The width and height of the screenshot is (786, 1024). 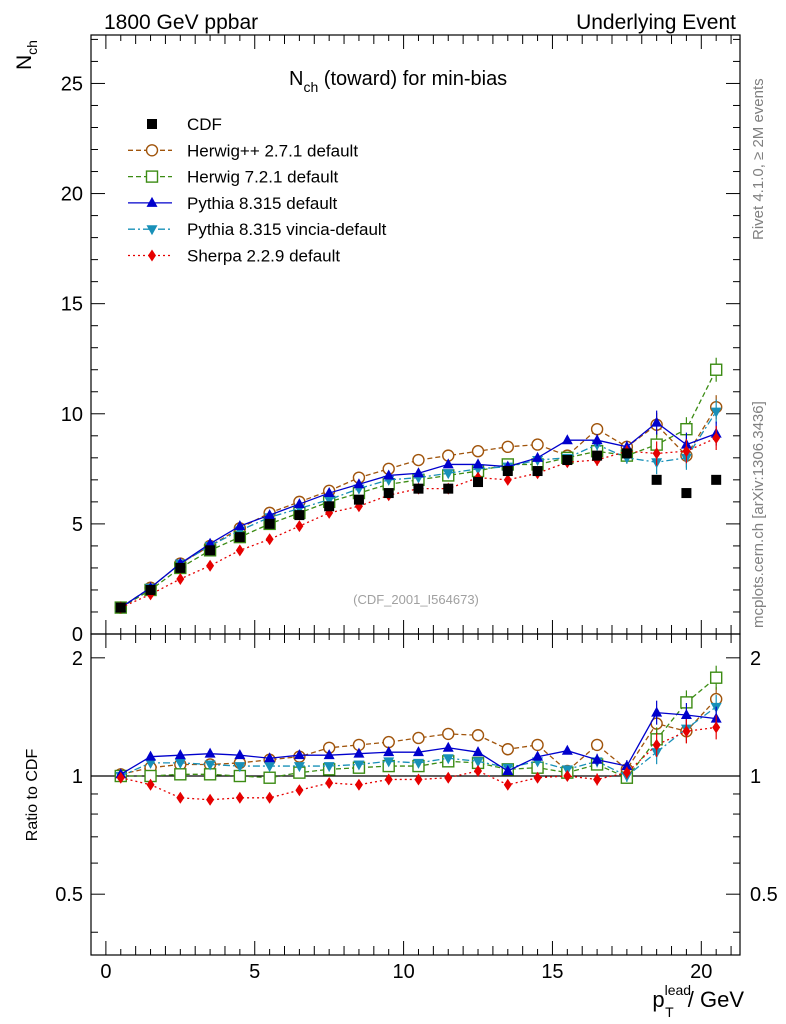 I want to click on main-title: Nch (toward) for min-bias, so click(x=398, y=81).